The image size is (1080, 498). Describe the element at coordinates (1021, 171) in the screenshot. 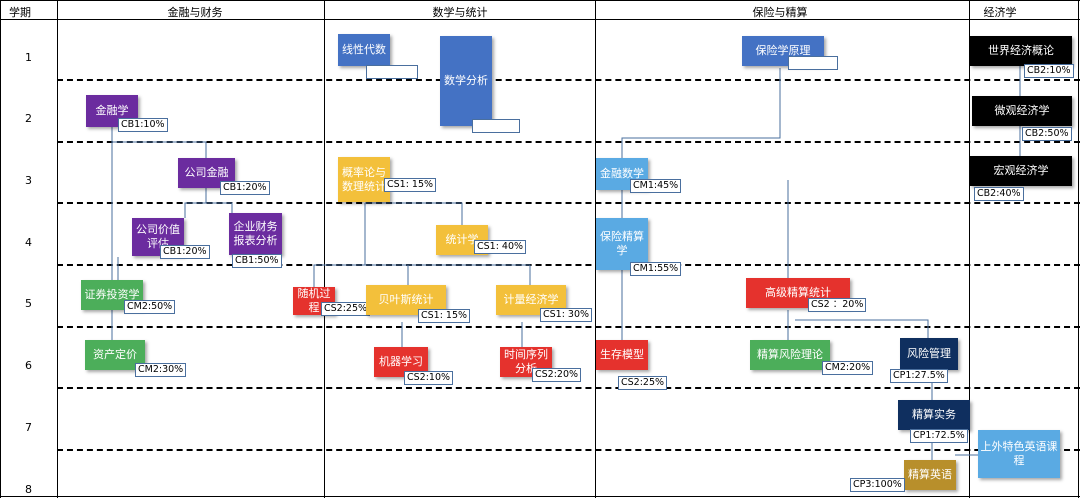

I see `course-hongguan: 宏观经济学` at that location.